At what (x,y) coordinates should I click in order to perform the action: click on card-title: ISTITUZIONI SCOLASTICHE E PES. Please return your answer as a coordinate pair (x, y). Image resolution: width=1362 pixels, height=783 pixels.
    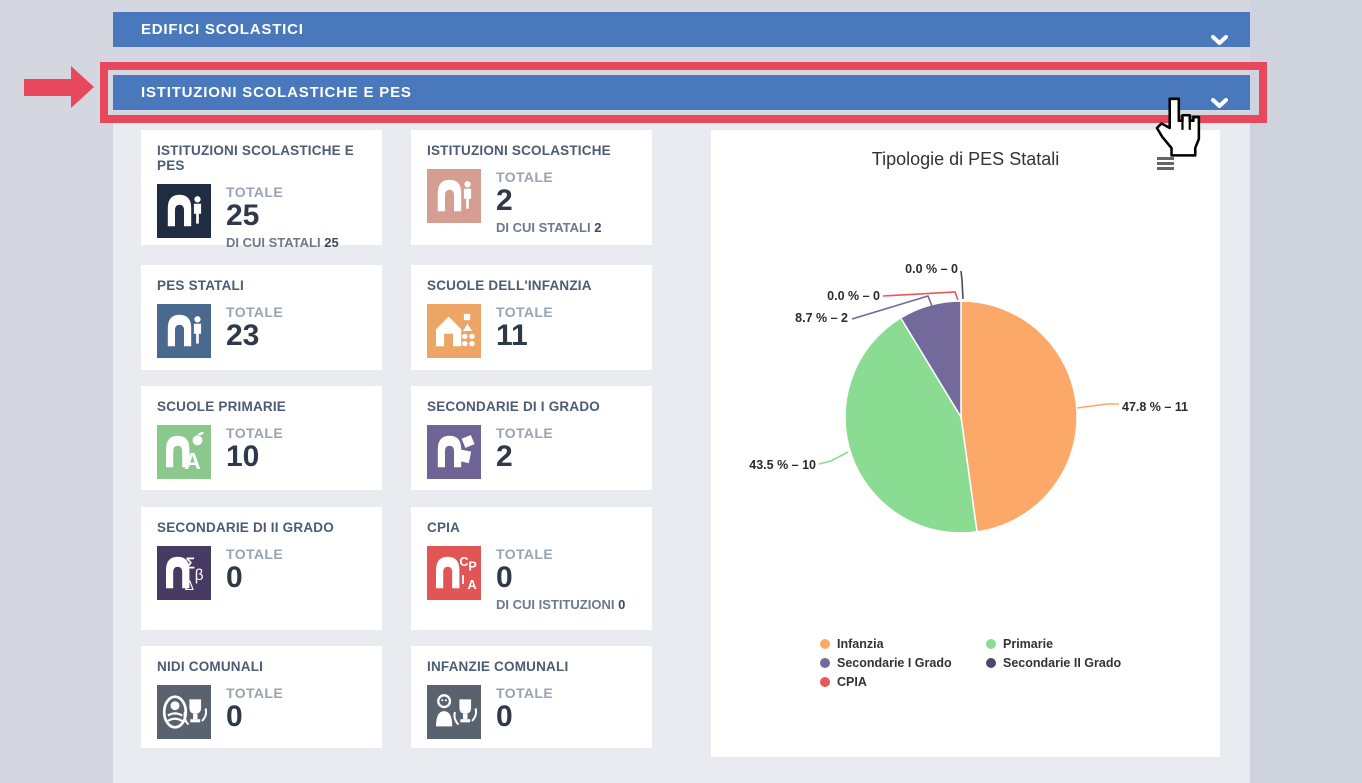
    Looking at the image, I should click on (256, 158).